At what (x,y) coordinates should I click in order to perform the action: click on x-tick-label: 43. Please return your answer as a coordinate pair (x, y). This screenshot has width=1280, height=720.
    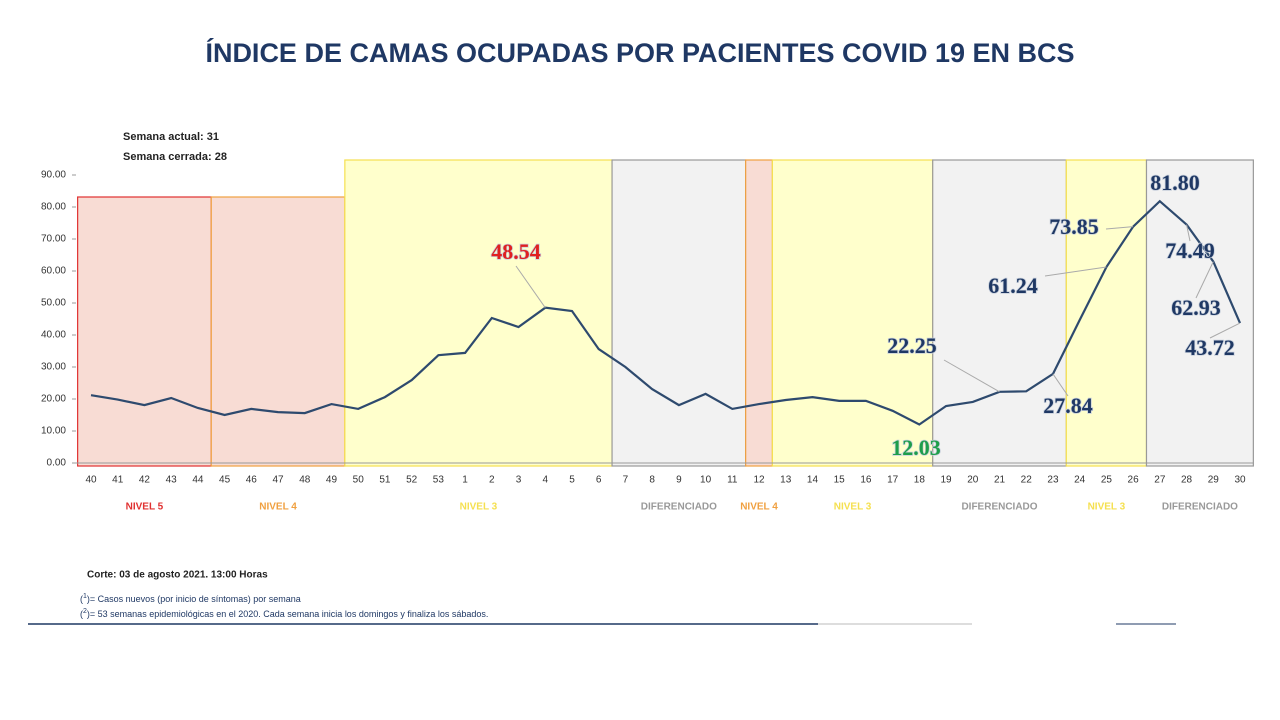
    Looking at the image, I should click on (172, 480).